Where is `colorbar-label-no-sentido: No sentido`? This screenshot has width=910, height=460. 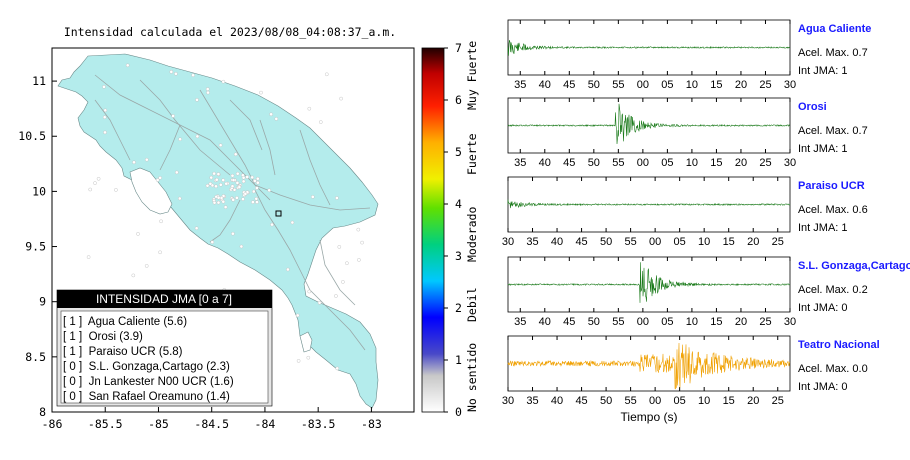 colorbar-label-no-sentido: No sentido is located at coordinates (472, 377).